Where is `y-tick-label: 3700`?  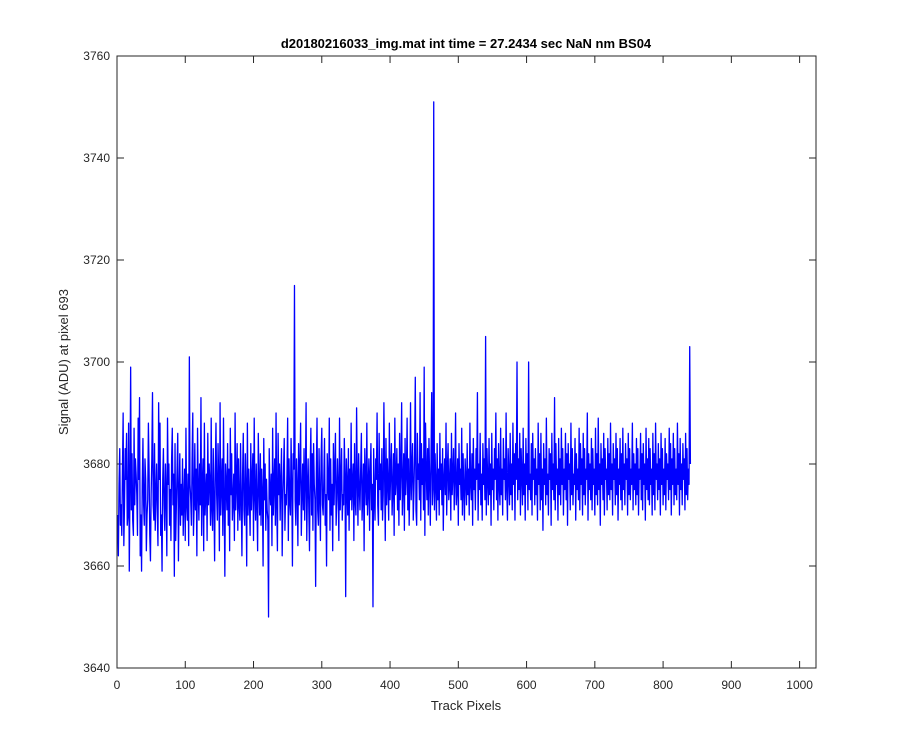
y-tick-label: 3700 is located at coordinates (96, 362).